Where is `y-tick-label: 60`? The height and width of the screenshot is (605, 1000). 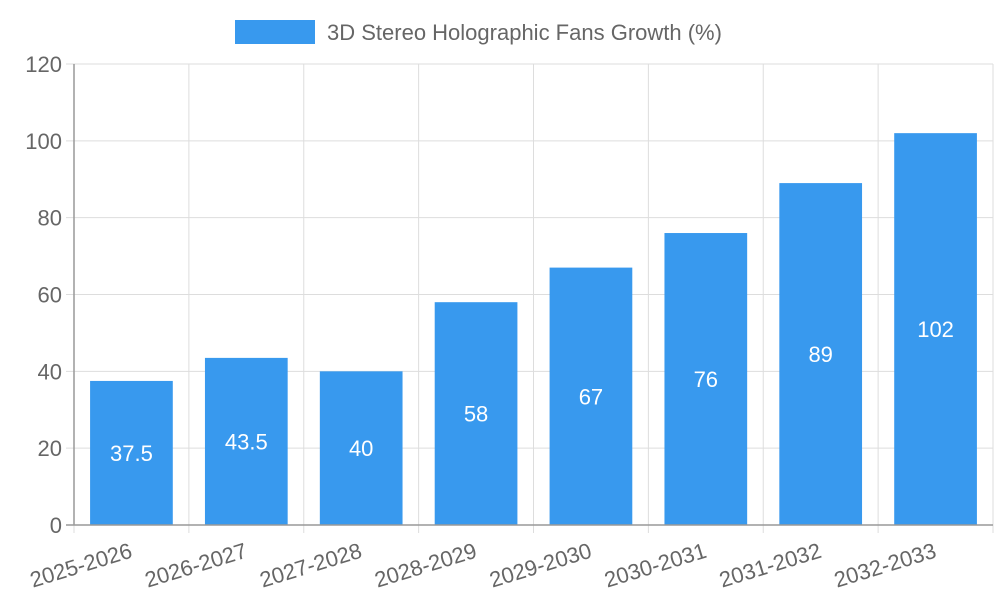
y-tick-label: 60 is located at coordinates (50, 295).